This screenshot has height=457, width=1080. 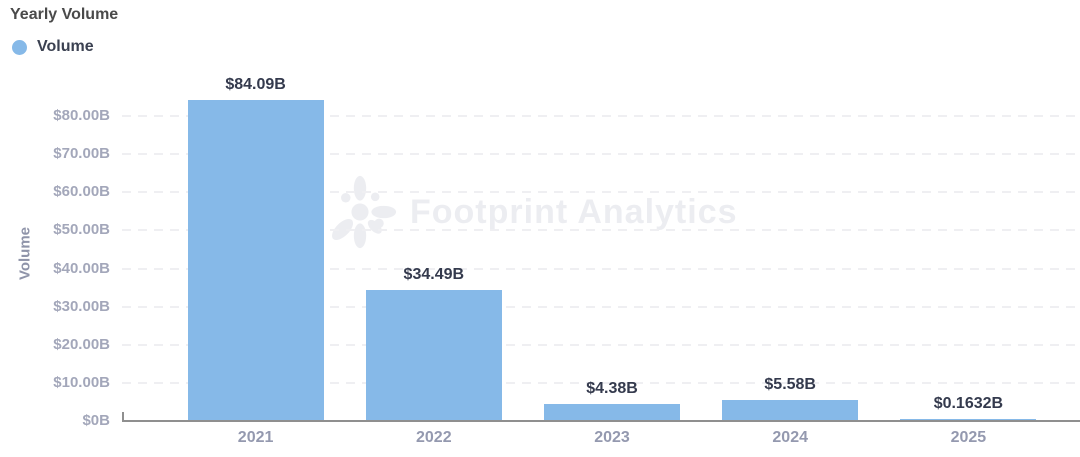 I want to click on legend-label: Volume, so click(x=65, y=46).